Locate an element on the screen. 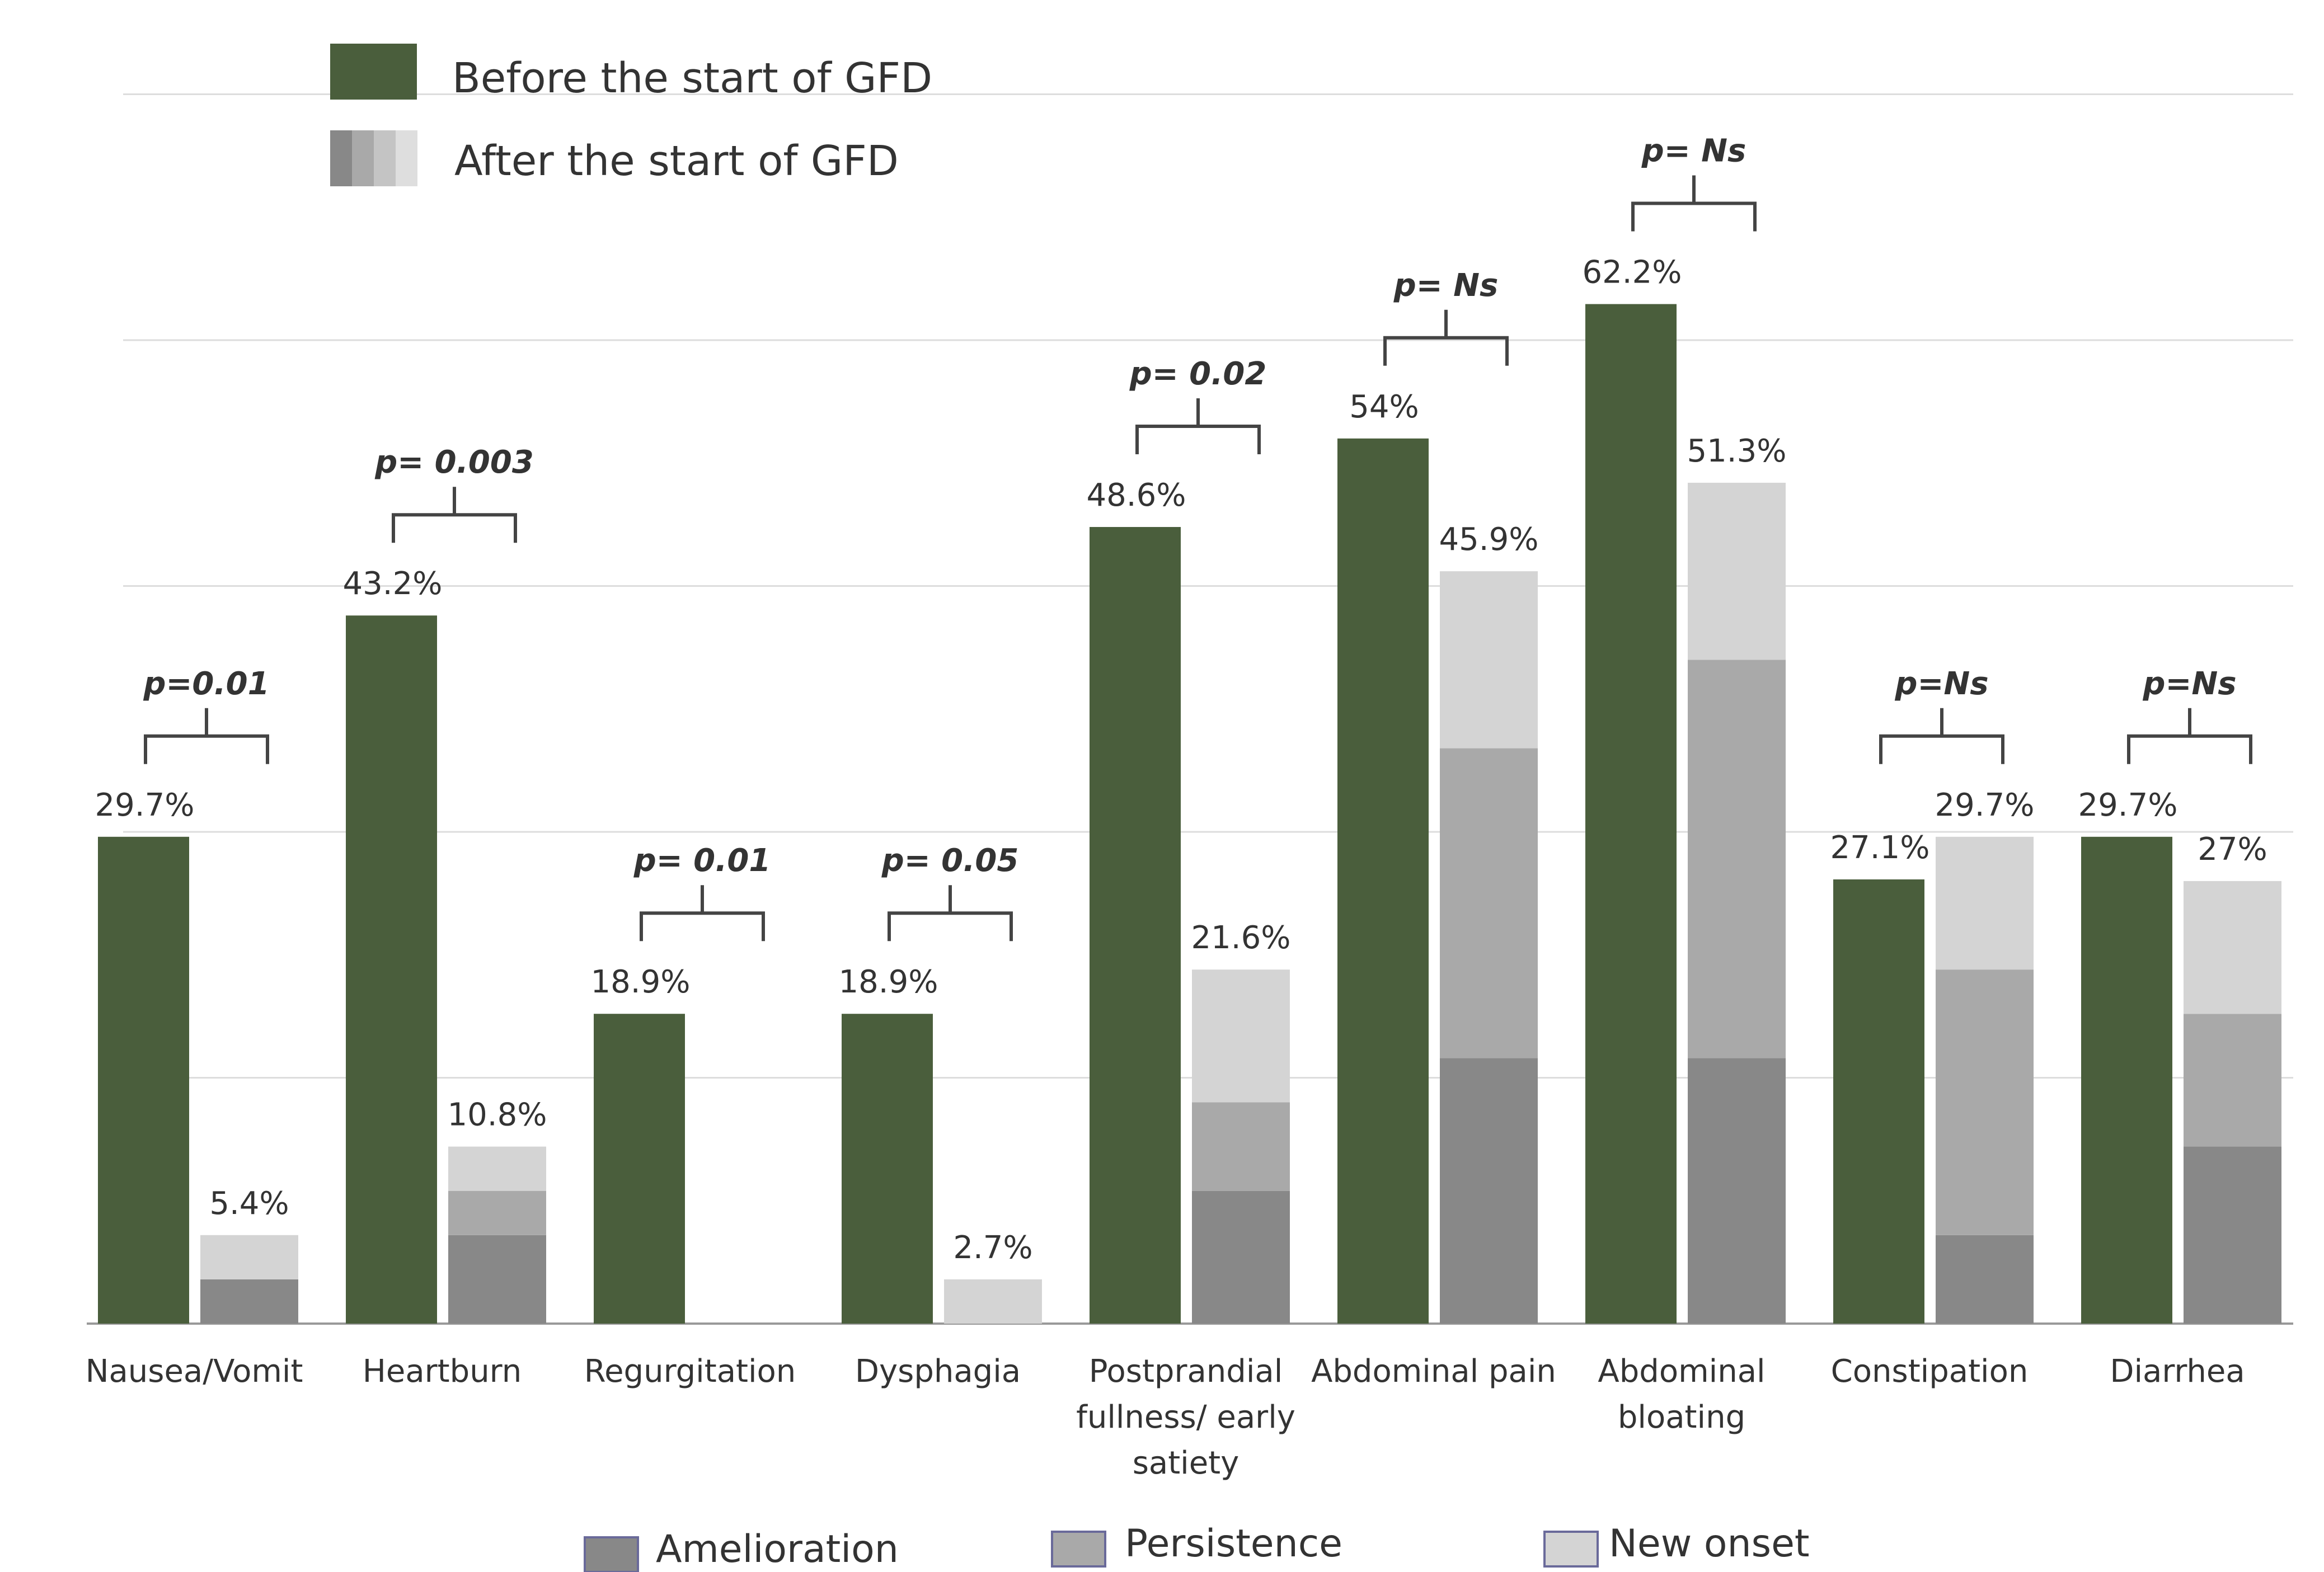  category-label-postprandial-fullness-early-satiety: Postprandial fullness/ early satiety is located at coordinates (1185, 1417).